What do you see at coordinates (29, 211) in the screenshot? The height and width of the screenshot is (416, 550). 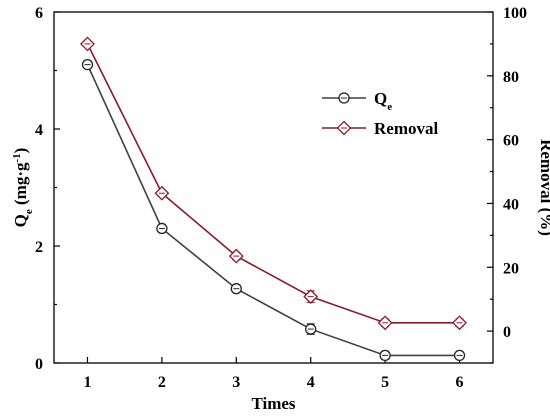 I see `left-y-axis-title-sub: e` at bounding box center [29, 211].